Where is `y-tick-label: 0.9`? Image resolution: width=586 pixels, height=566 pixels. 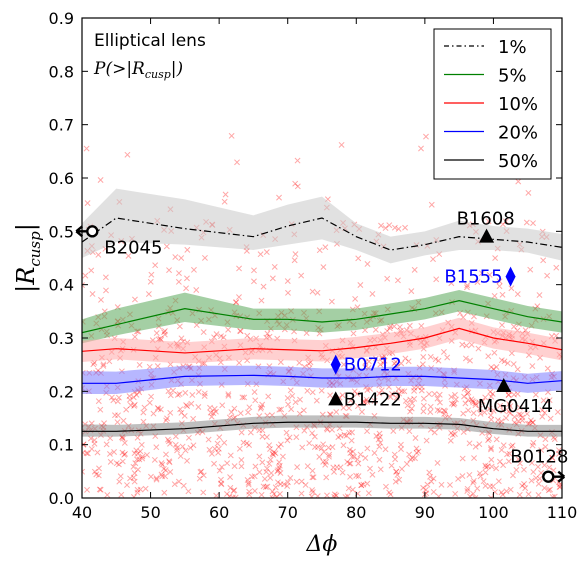
y-tick-label: 0.9 is located at coordinates (61, 18).